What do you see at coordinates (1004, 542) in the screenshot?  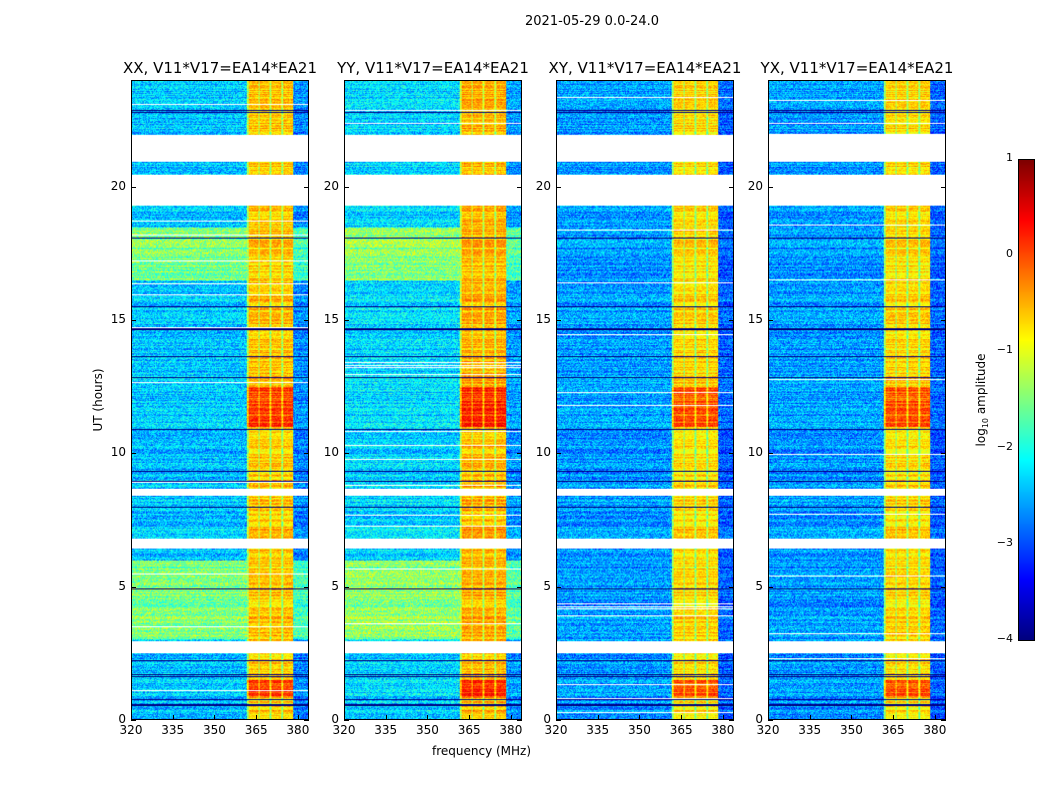 I see `colorbar-tick-label: −3` at bounding box center [1004, 542].